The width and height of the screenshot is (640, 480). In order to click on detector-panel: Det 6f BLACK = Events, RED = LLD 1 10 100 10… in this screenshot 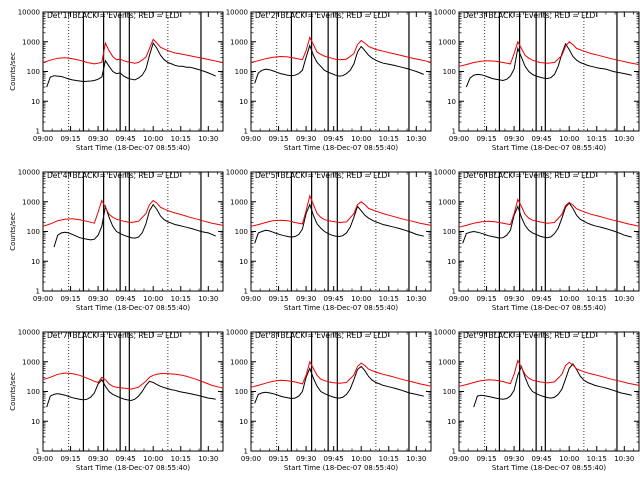, I will do `click(537, 240)`.